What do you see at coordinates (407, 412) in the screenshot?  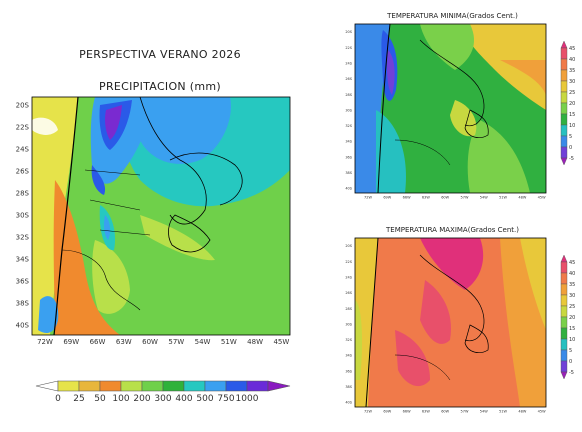 I see `tmax-lon-label: 66W` at bounding box center [407, 412].